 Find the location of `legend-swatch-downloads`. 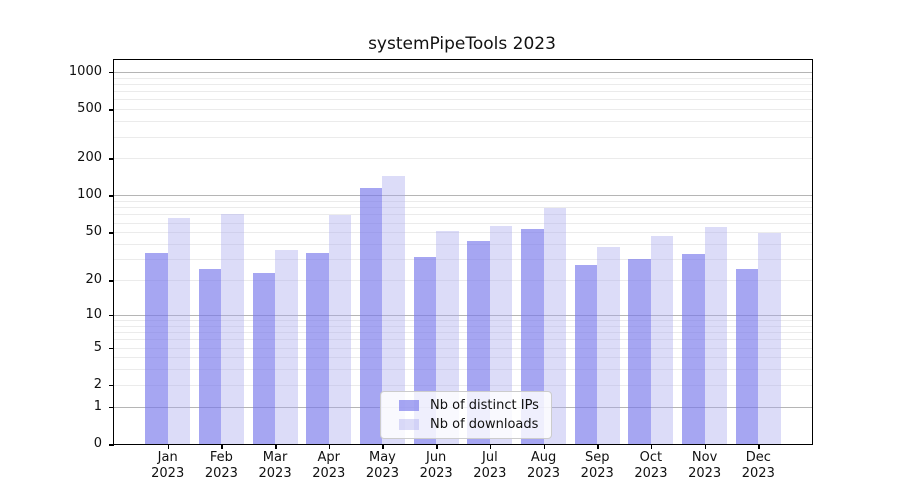

legend-swatch-downloads is located at coordinates (409, 424).